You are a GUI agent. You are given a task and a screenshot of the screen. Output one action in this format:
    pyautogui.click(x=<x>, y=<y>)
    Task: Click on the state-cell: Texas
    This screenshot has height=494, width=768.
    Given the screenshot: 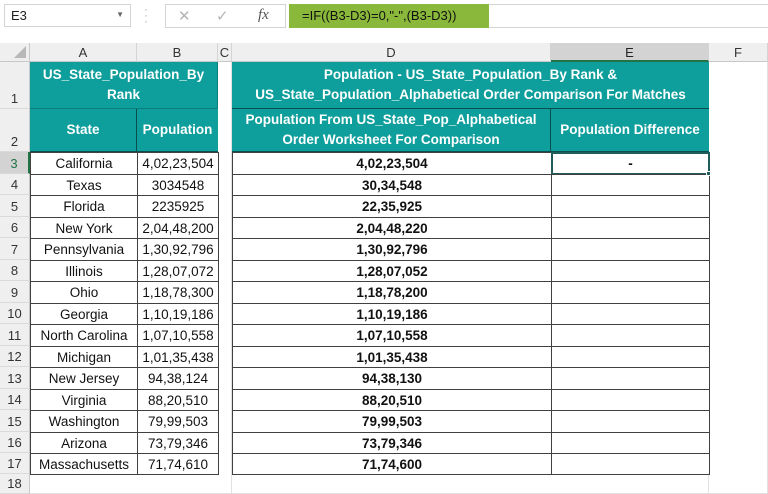 What is the action you would take?
    pyautogui.click(x=84, y=185)
    